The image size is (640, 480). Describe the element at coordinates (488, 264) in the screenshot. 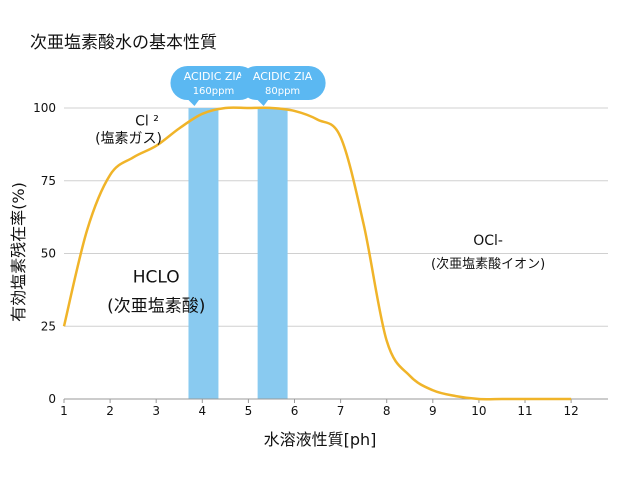

I see `annotation-text: (次亜塩素酸イオン)` at that location.